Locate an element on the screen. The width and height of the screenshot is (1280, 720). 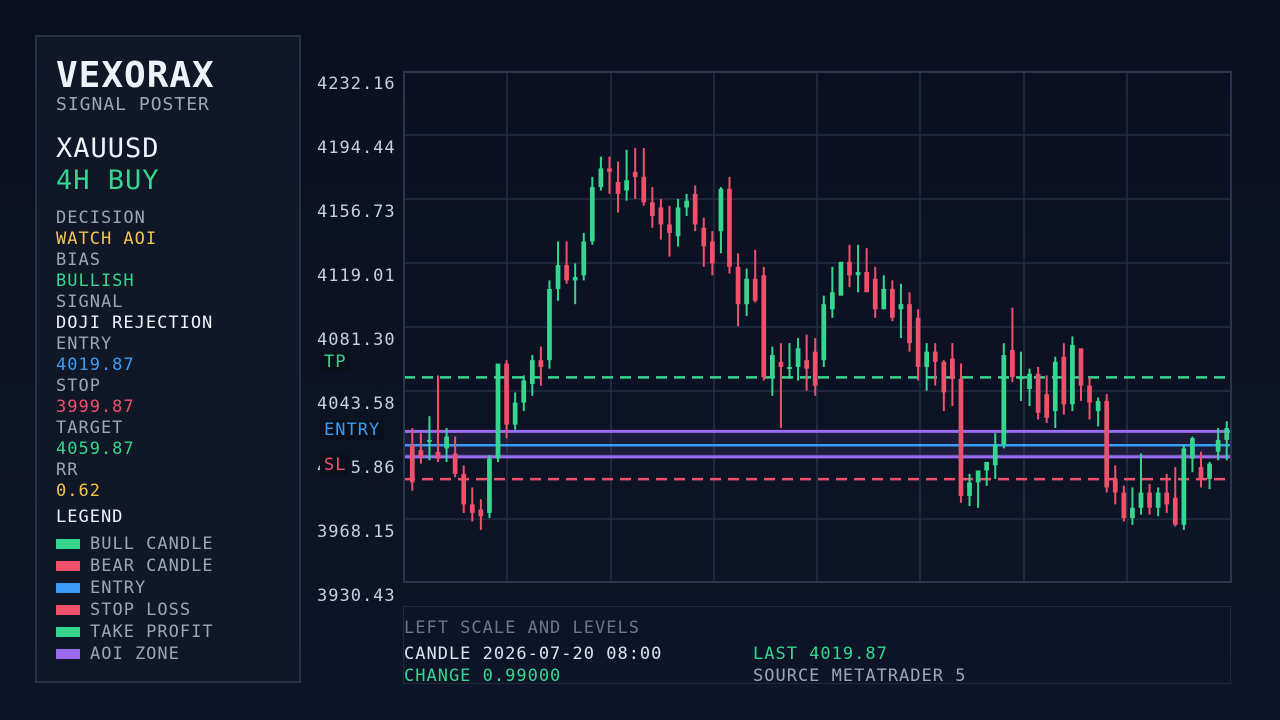
entry-value: 4019.87 is located at coordinates (95, 365).